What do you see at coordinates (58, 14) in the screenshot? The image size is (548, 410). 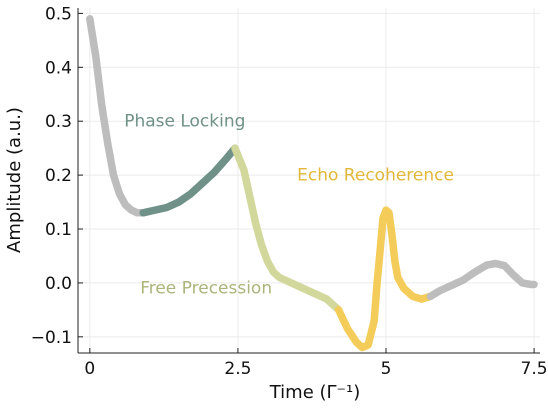 I see `y-tick-label: 0.5` at bounding box center [58, 14].